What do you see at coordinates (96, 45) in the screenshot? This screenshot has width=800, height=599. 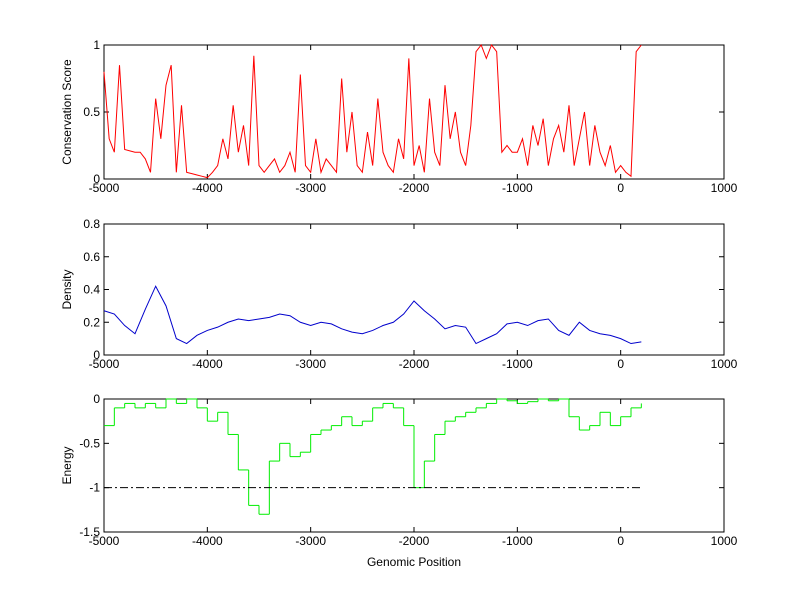 I see `y-tick-label: 1` at bounding box center [96, 45].